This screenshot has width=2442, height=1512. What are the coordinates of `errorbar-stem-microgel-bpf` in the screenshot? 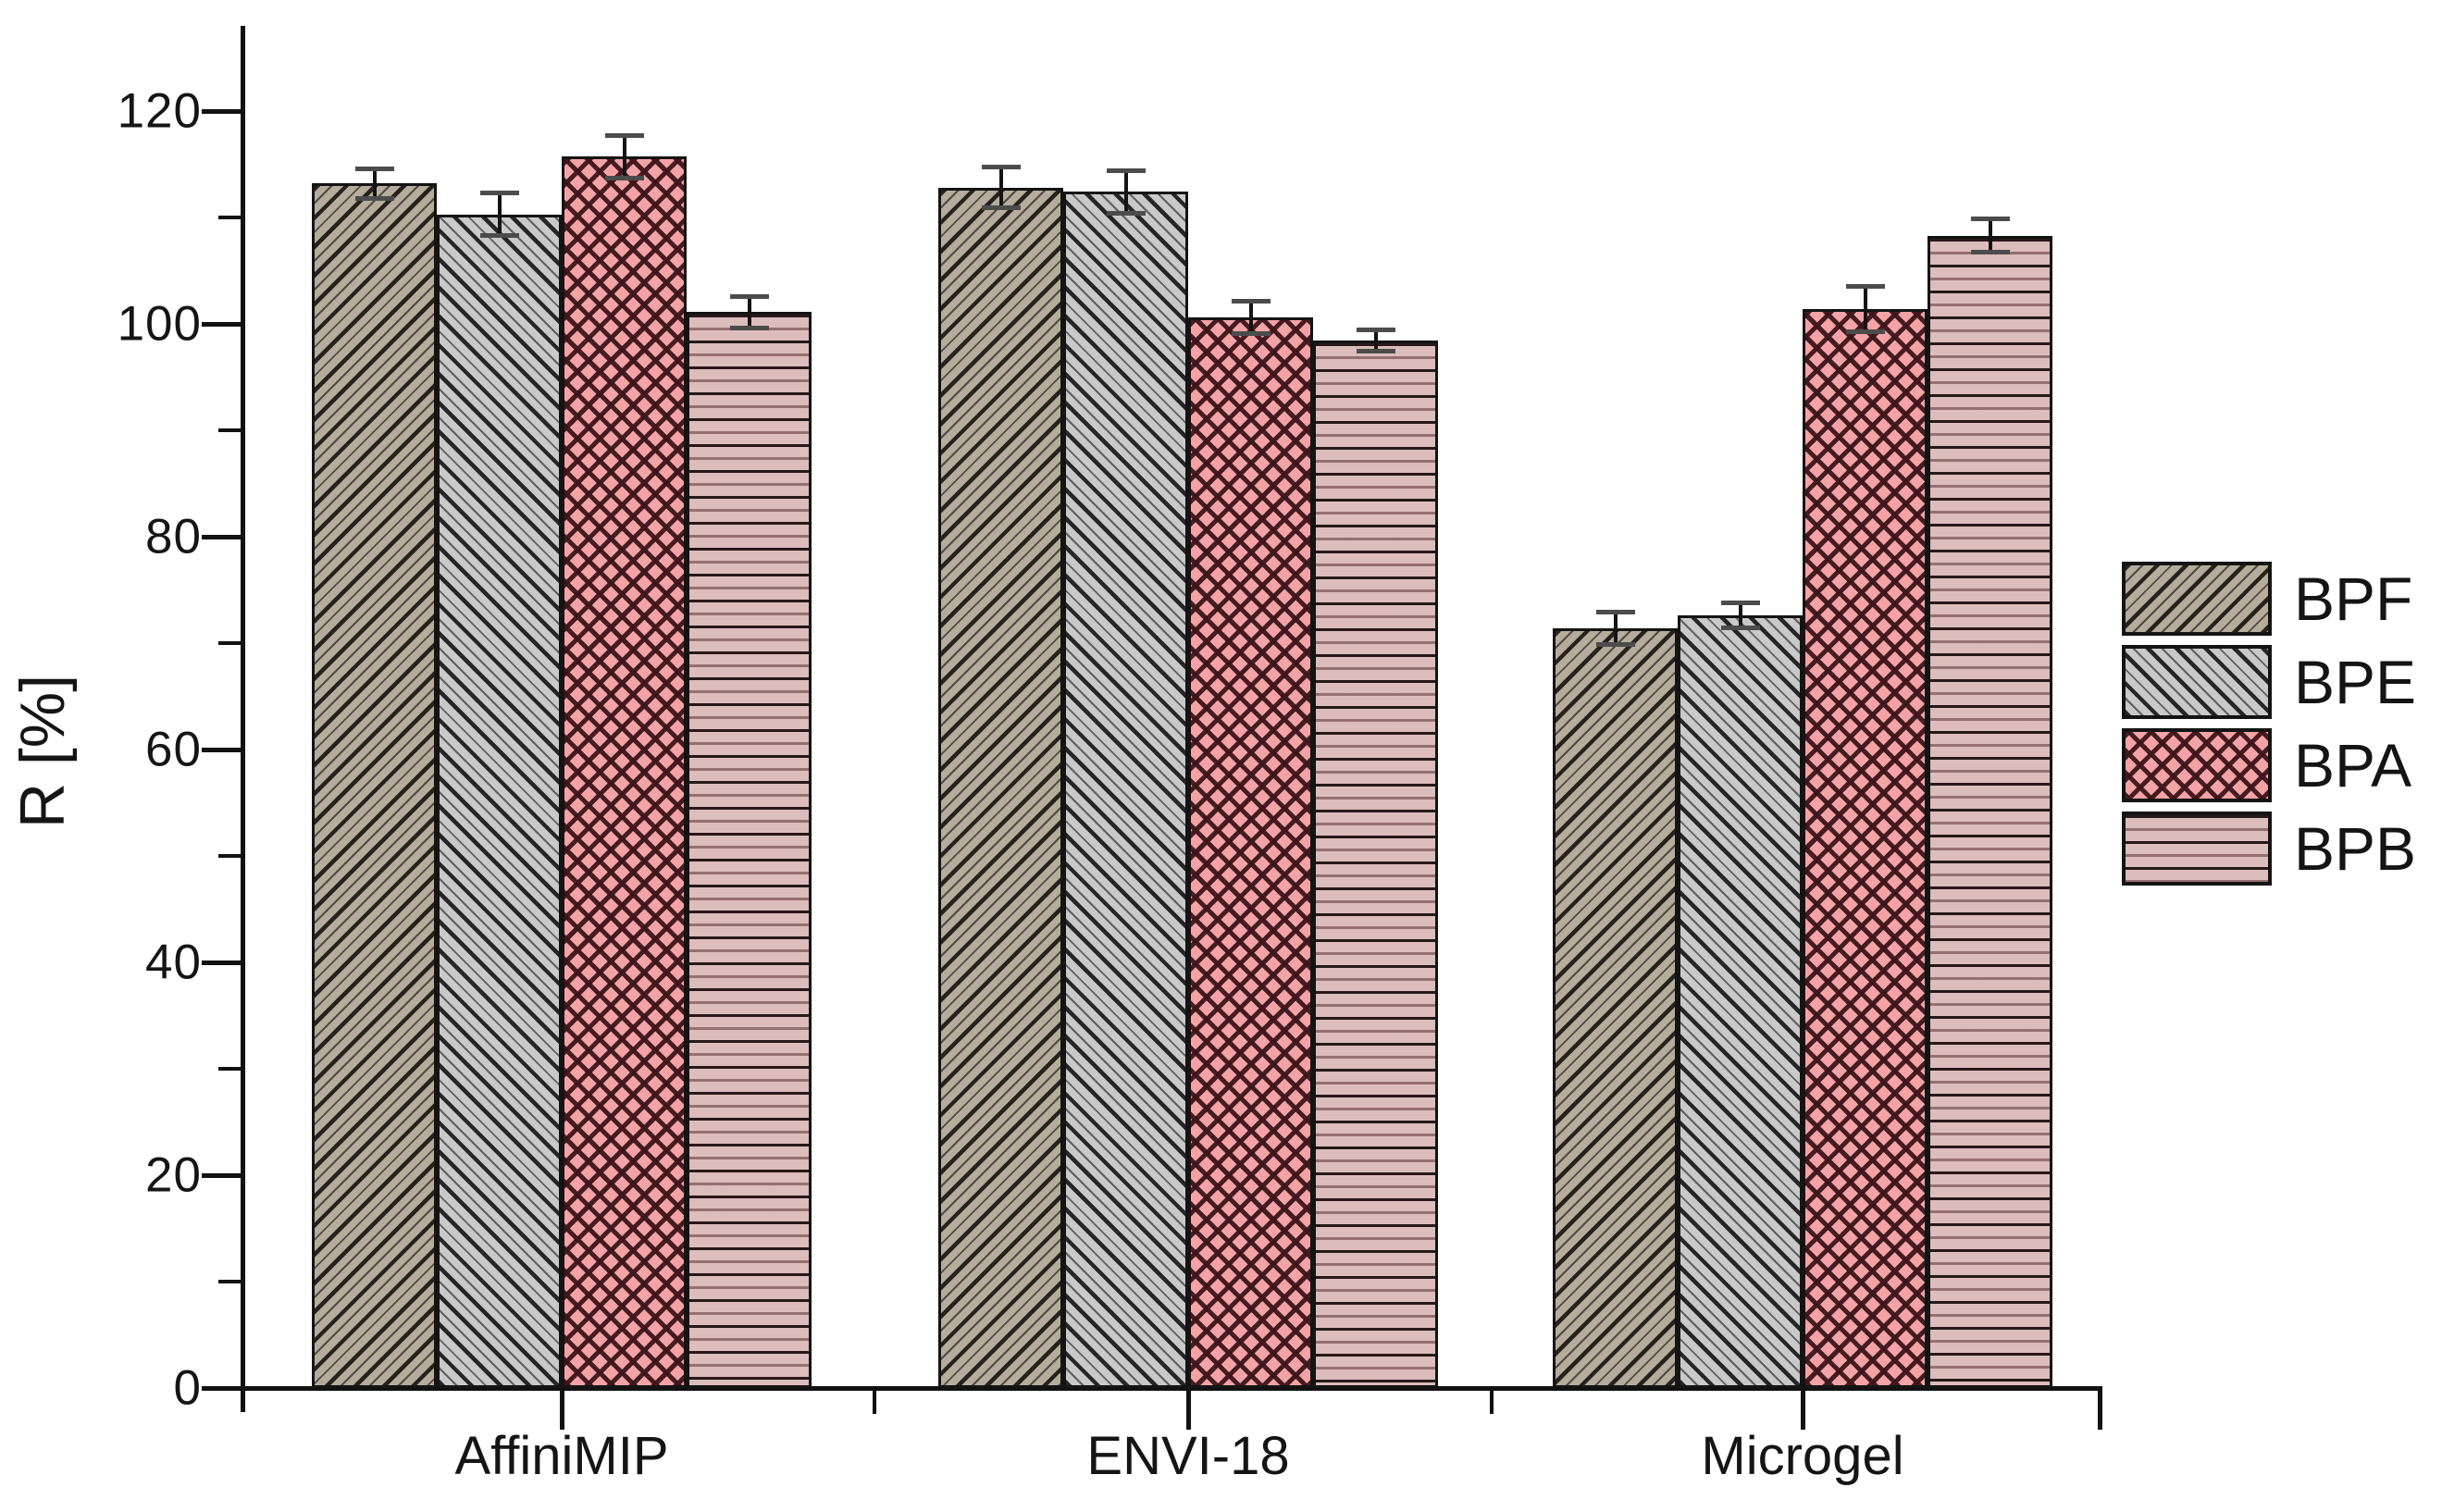 It's located at (1615, 628).